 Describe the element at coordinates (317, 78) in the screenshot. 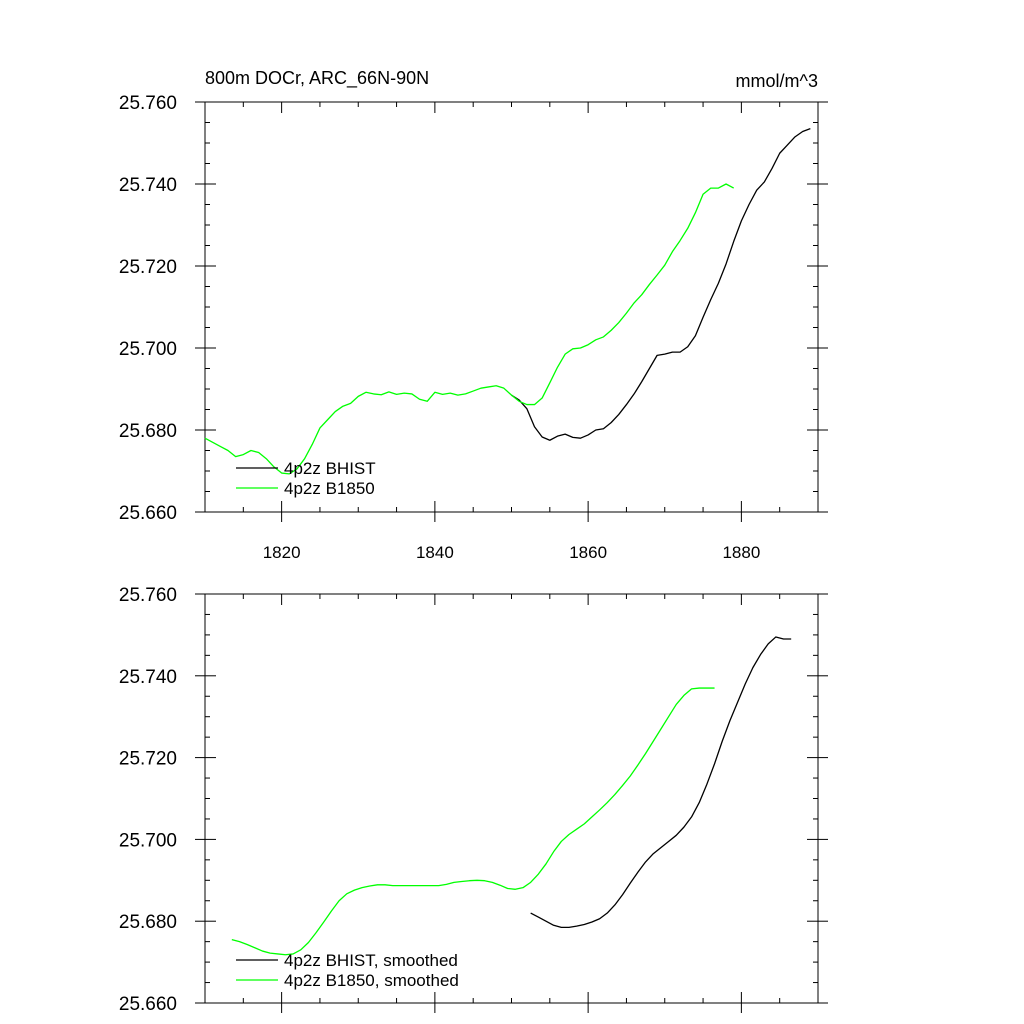

I see `figure-title: 800m DOCr, ARC_66N-90N` at that location.